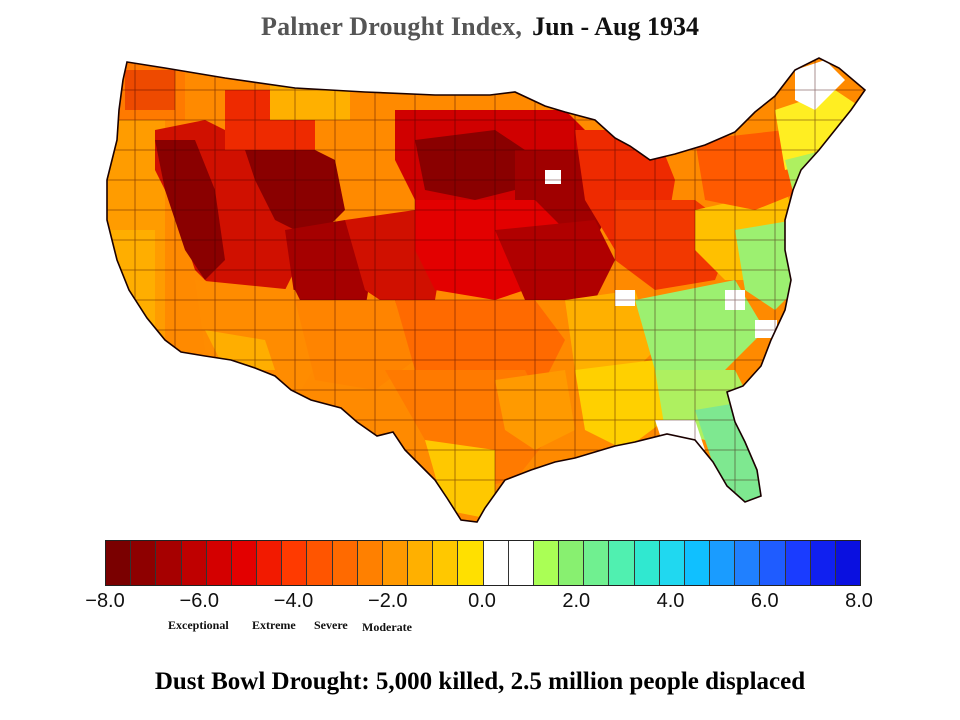 This screenshot has width=960, height=720. Describe the element at coordinates (274, 625) in the screenshot. I see `category-label-extreme: Extreme` at that location.